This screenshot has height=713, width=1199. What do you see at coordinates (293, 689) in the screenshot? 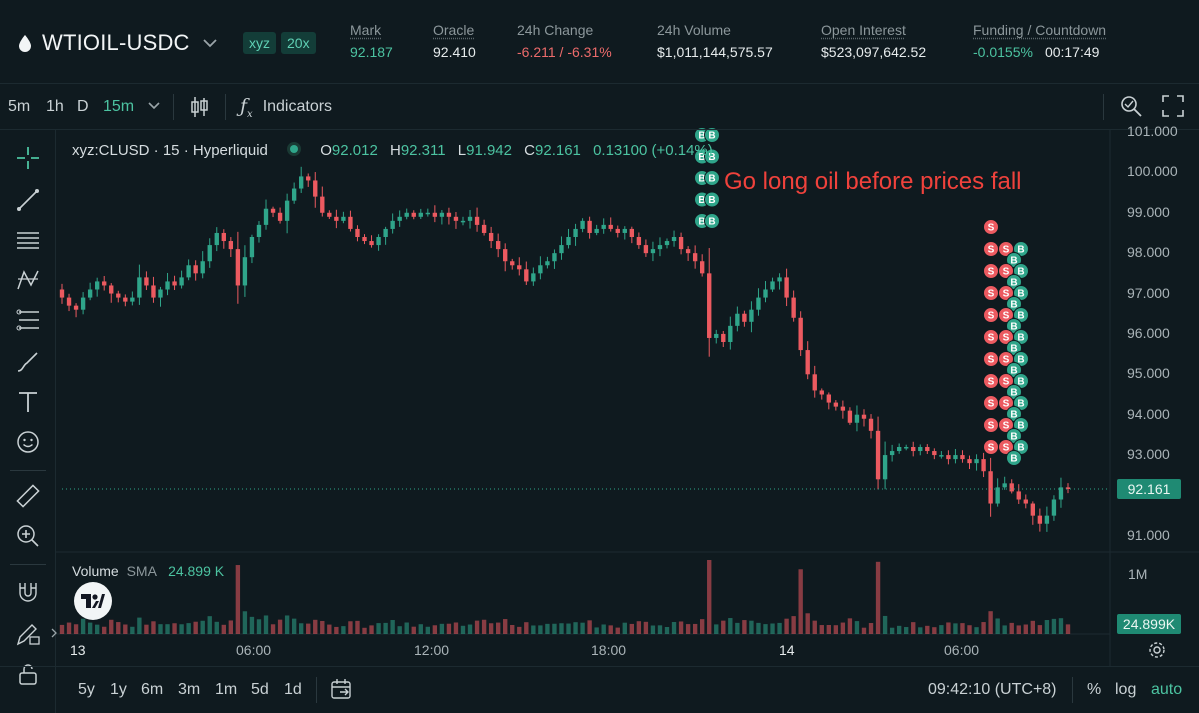
I see `range-1d: 1d` at bounding box center [293, 689].